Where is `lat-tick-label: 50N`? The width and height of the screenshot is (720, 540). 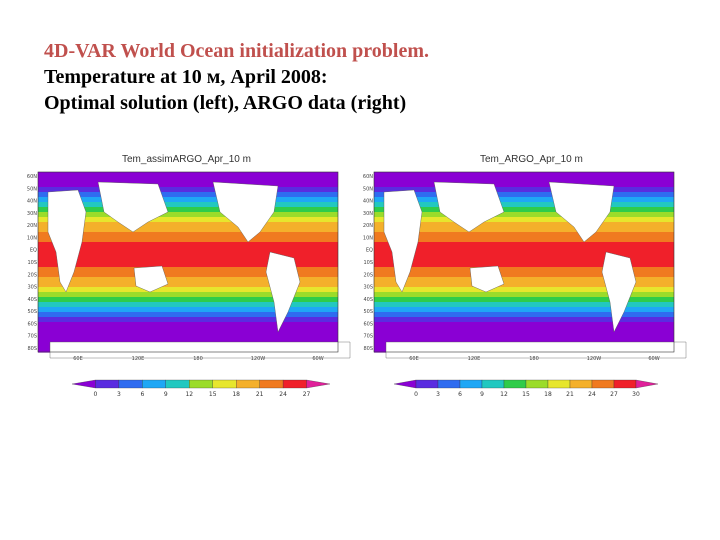
lat-tick-label: 50N is located at coordinates (368, 189).